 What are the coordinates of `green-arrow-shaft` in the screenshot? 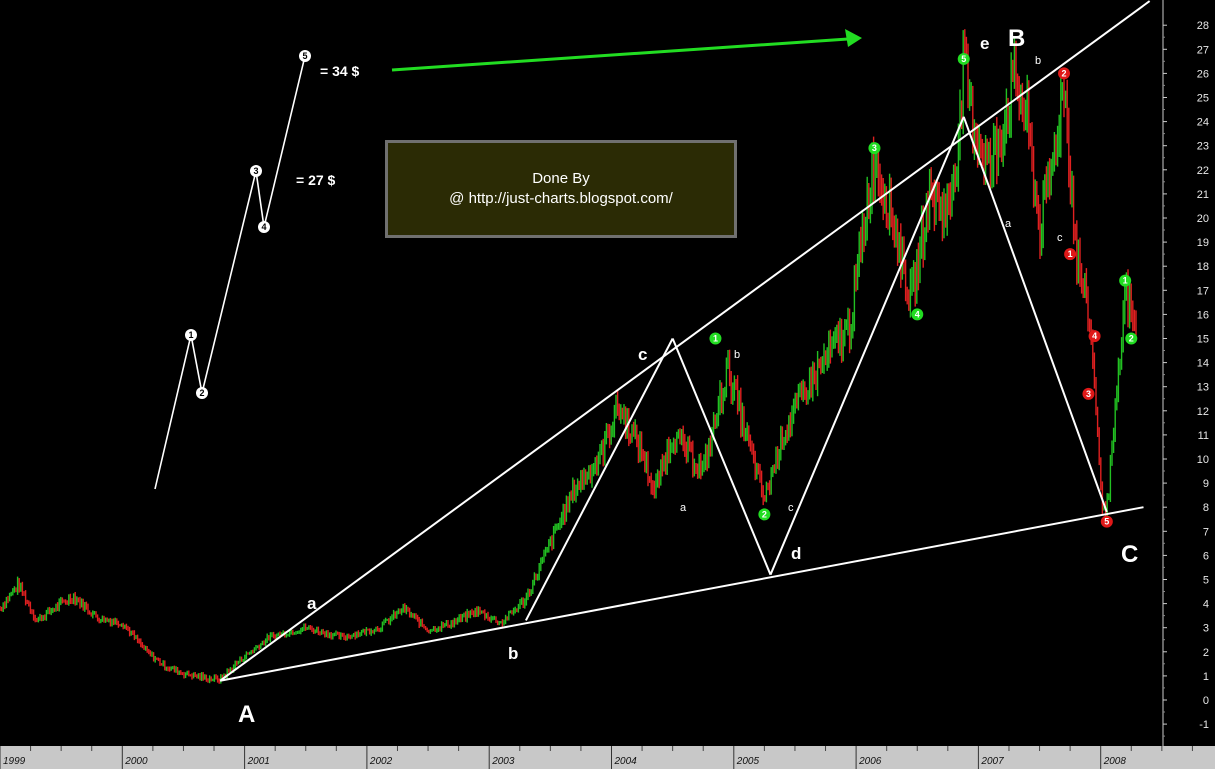 It's located at (620, 54).